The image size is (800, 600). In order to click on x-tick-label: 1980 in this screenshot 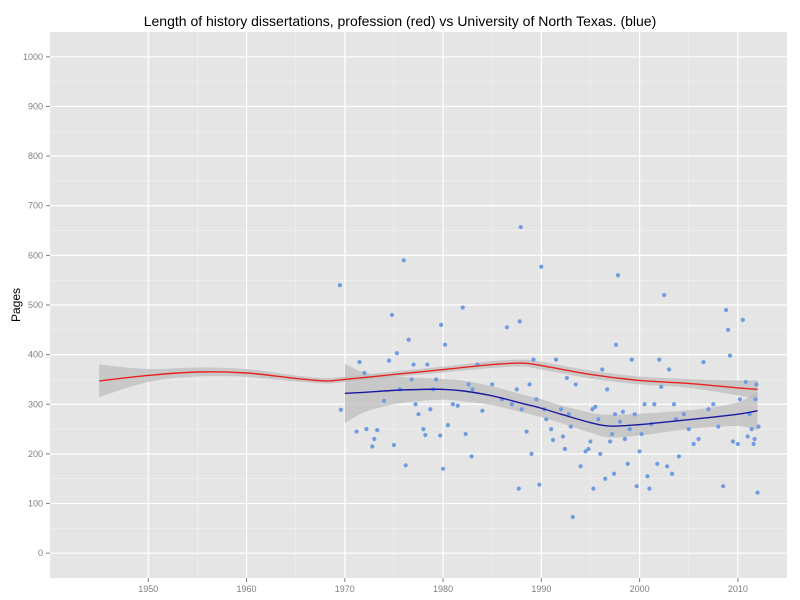, I will do `click(443, 589)`.